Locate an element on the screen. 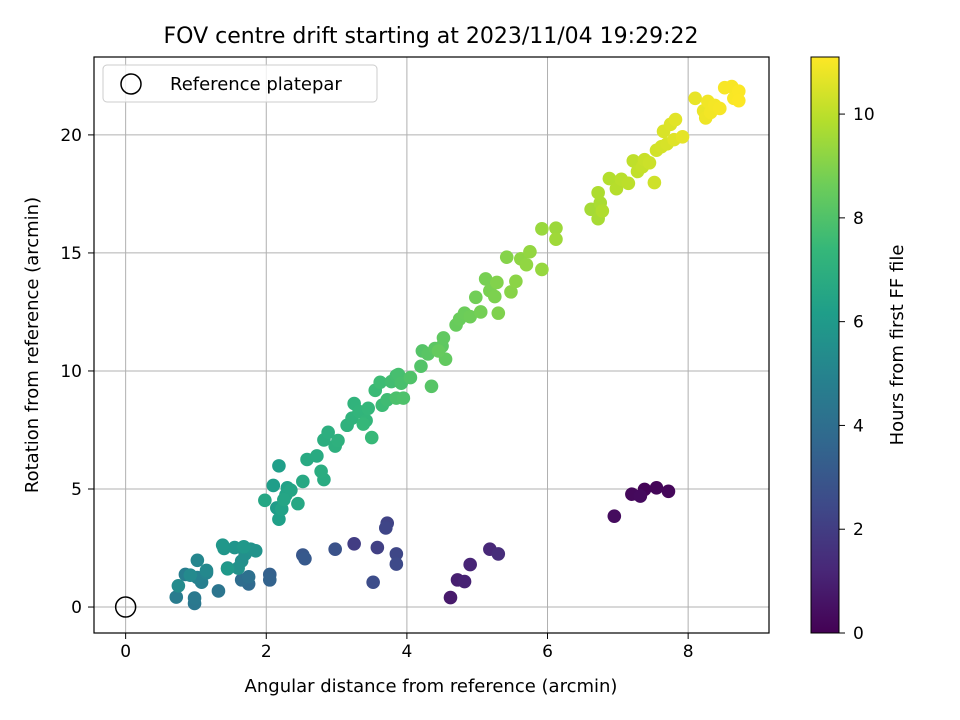 This screenshot has width=960, height=720. colorbar: 0 2 4 6 8 10 Hours from first FF file is located at coordinates (859, 350).